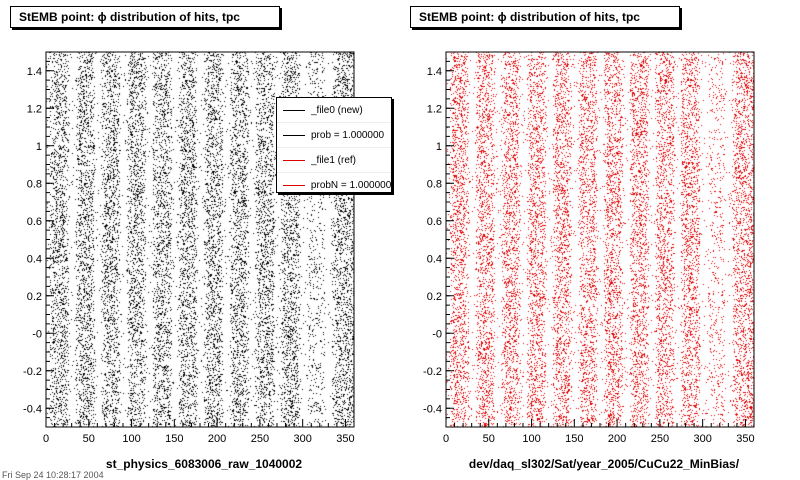 The height and width of the screenshot is (480, 800). Describe the element at coordinates (294, 135) in the screenshot. I see `legend-line-prob` at that location.